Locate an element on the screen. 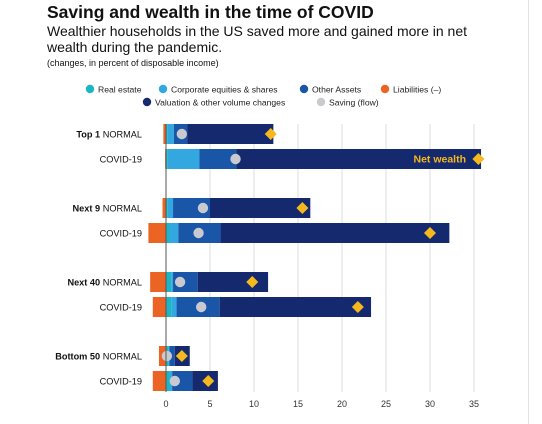  legend-label-valuation: Valuation & other volume changes is located at coordinates (220, 103).